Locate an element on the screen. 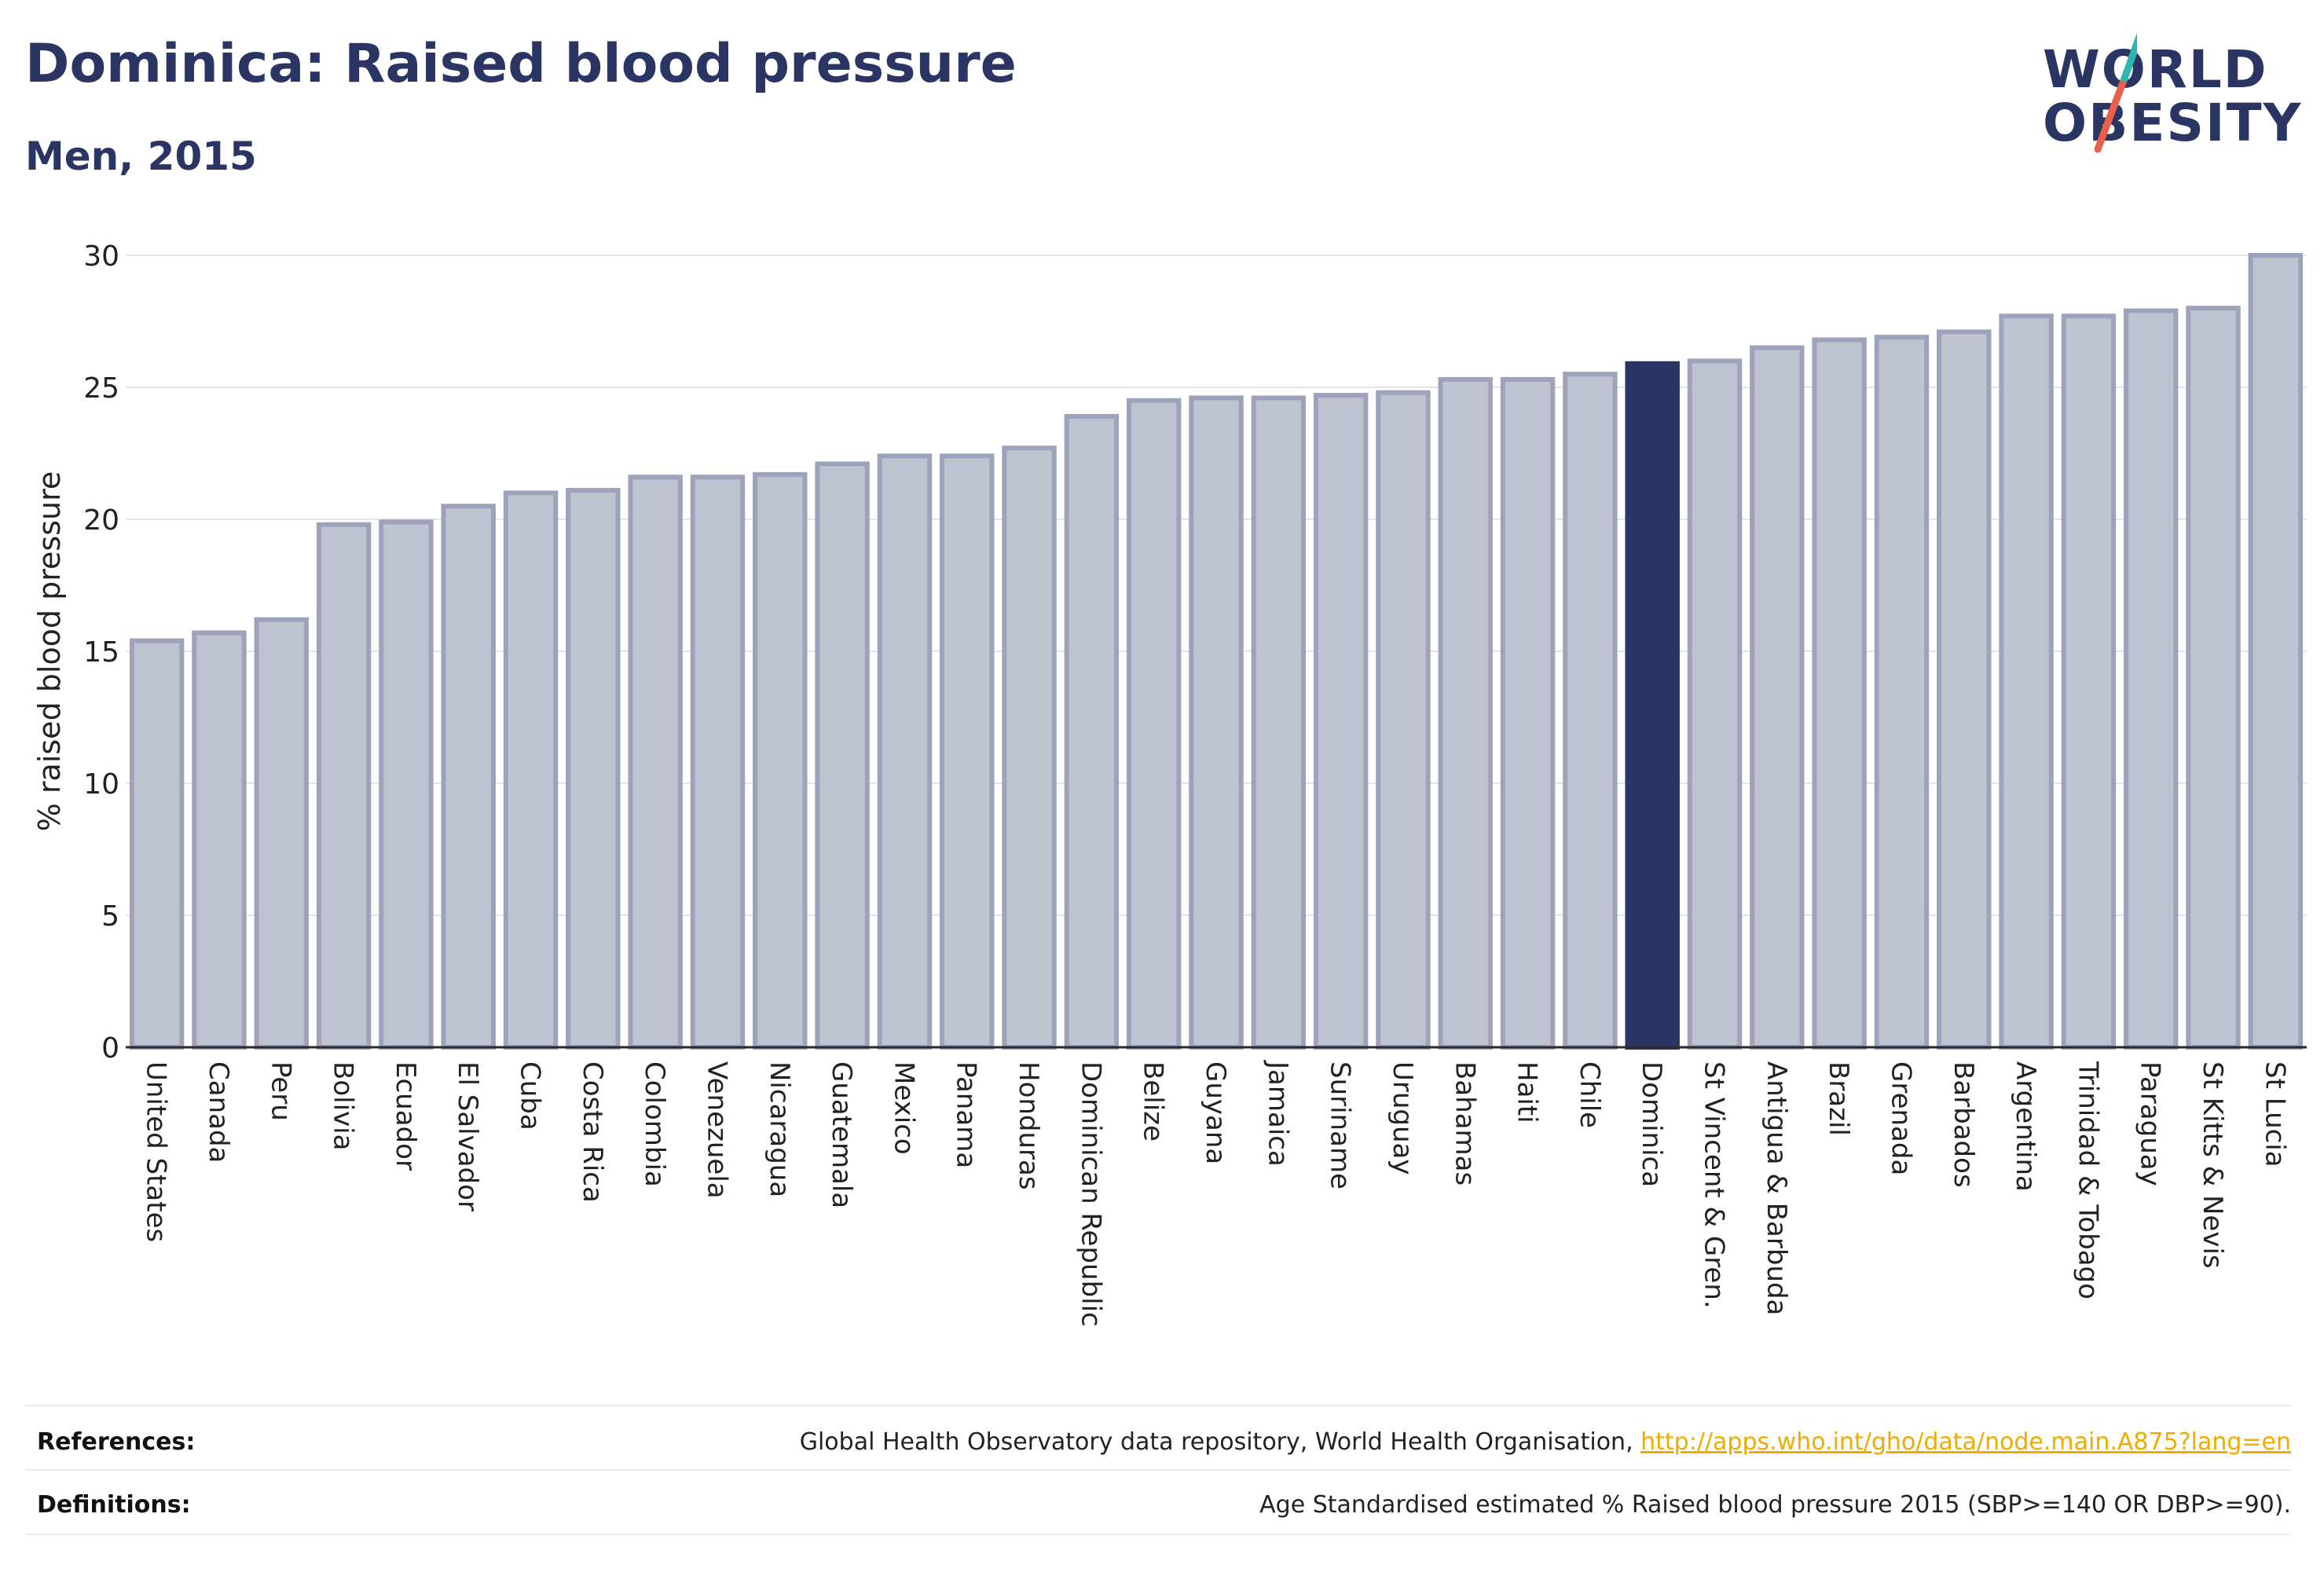 The width and height of the screenshot is (2324, 1576). bar-brazil is located at coordinates (1839, 693).